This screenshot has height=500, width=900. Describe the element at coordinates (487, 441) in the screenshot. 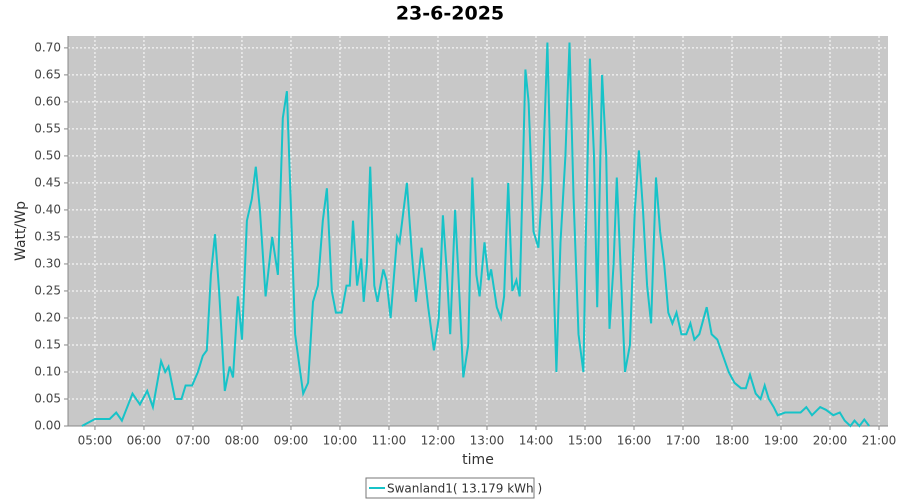

I see `x-tick-label: 13:00` at that location.